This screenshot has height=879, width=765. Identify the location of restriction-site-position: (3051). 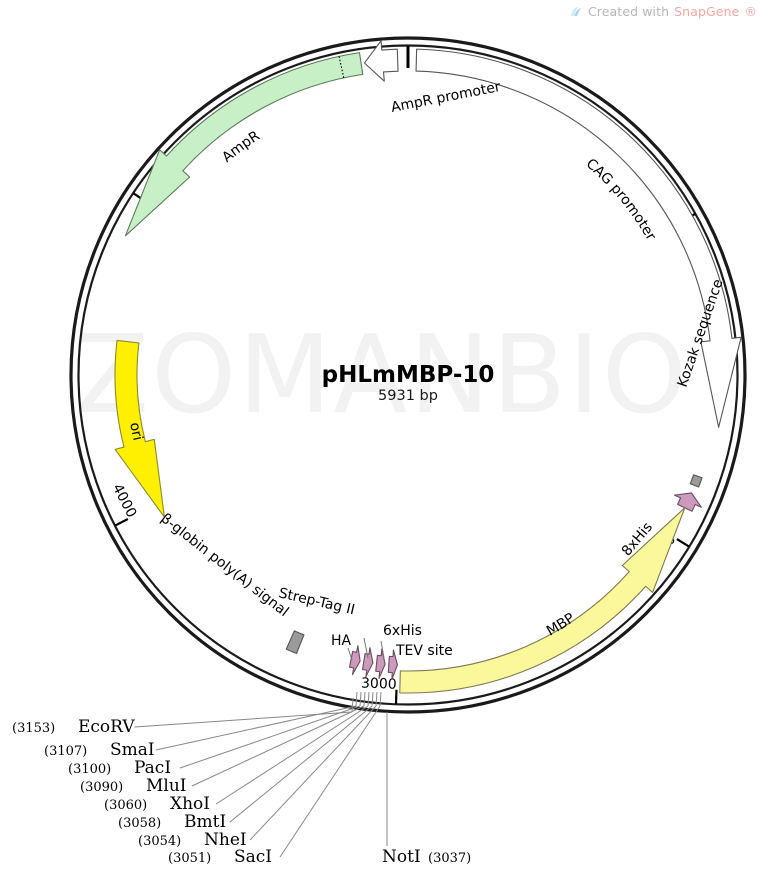
(189, 858).